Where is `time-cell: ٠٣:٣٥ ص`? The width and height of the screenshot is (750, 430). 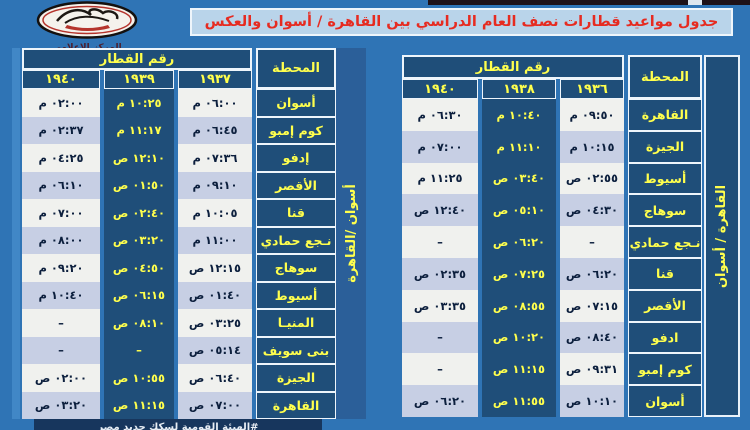
time-cell: ٠٣:٣٥ ص is located at coordinates (440, 305).